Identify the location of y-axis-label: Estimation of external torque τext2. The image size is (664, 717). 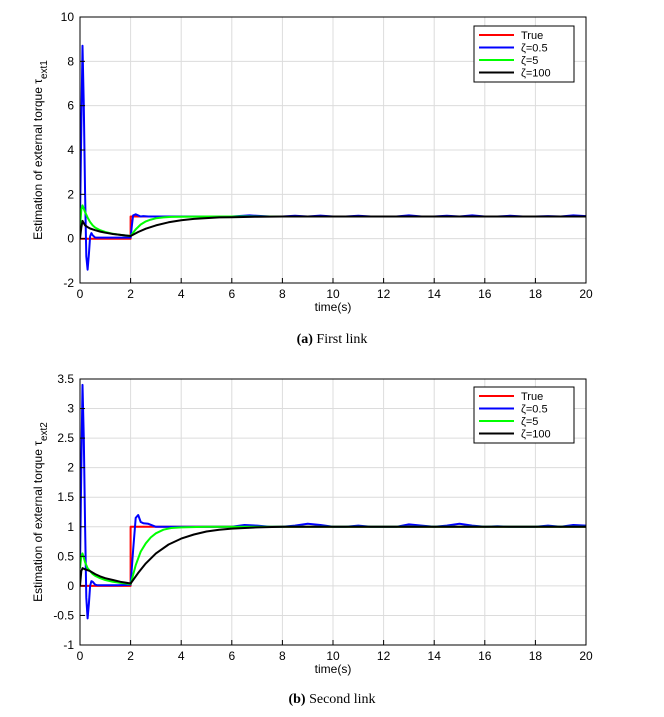
(40, 512).